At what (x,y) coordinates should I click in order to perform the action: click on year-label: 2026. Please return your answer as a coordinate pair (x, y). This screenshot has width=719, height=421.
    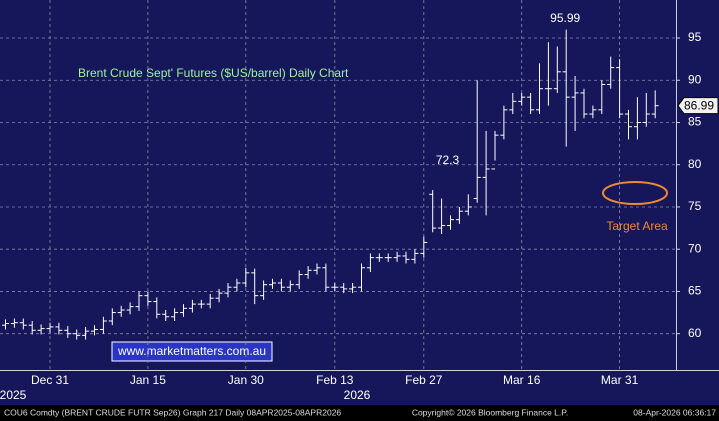
    Looking at the image, I should click on (357, 395).